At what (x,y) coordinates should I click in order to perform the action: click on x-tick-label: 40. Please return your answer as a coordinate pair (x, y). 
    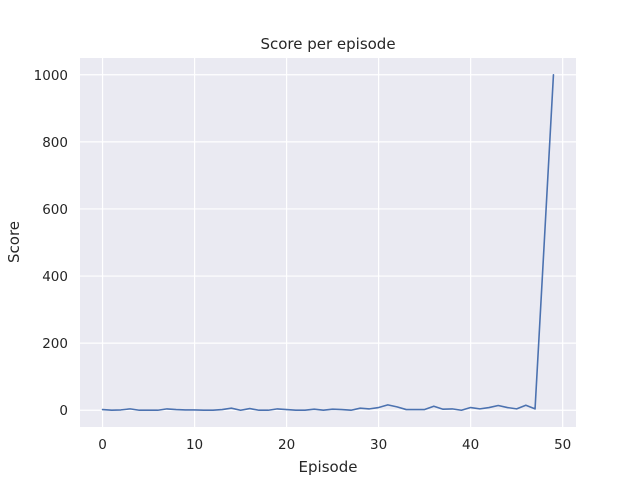
    Looking at the image, I should click on (470, 445).